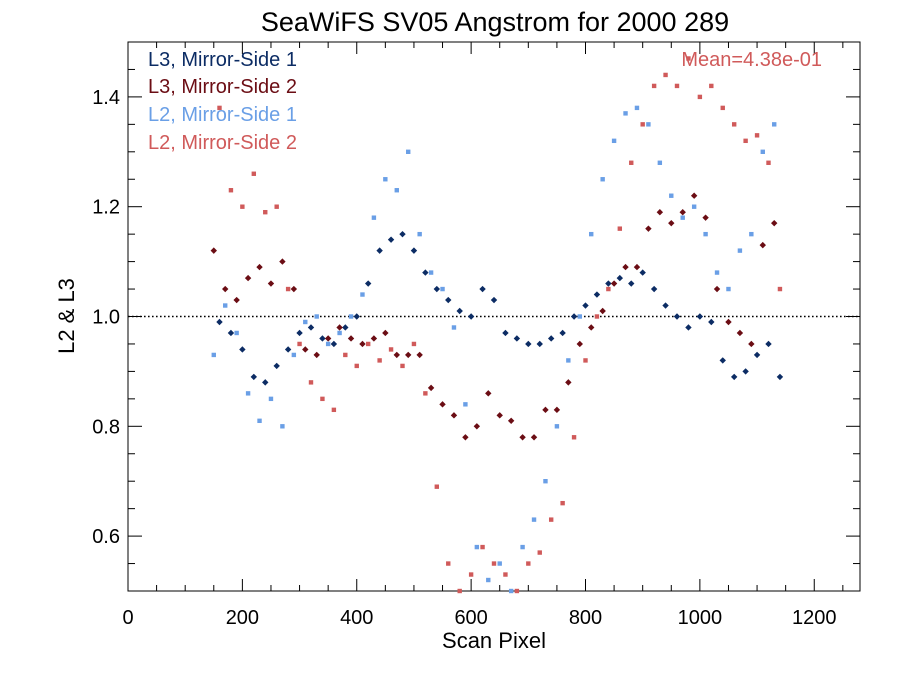 This screenshot has width=900, height=675. I want to click on x-tick-label: 0, so click(127, 618).